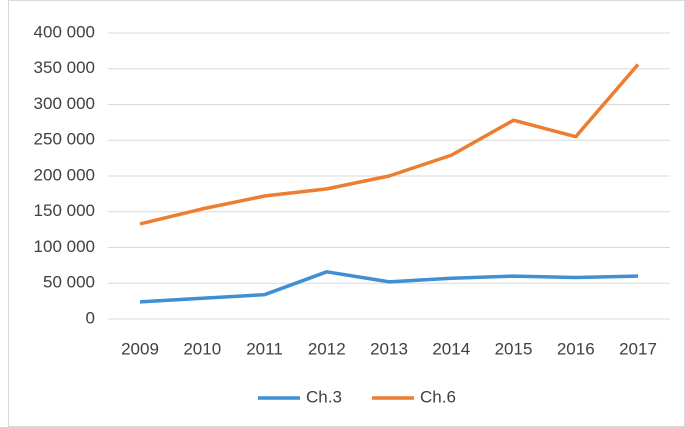 Image resolution: width=685 pixels, height=427 pixels. I want to click on y-tick-label: 300 000, so click(64, 103).